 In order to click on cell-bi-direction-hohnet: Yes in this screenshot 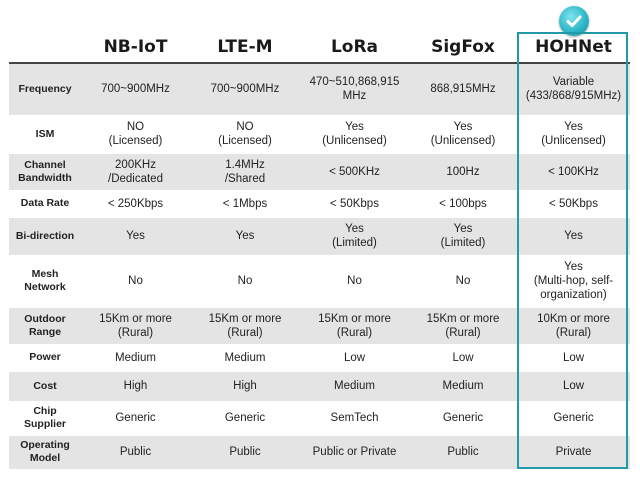, I will do `click(573, 236)`.